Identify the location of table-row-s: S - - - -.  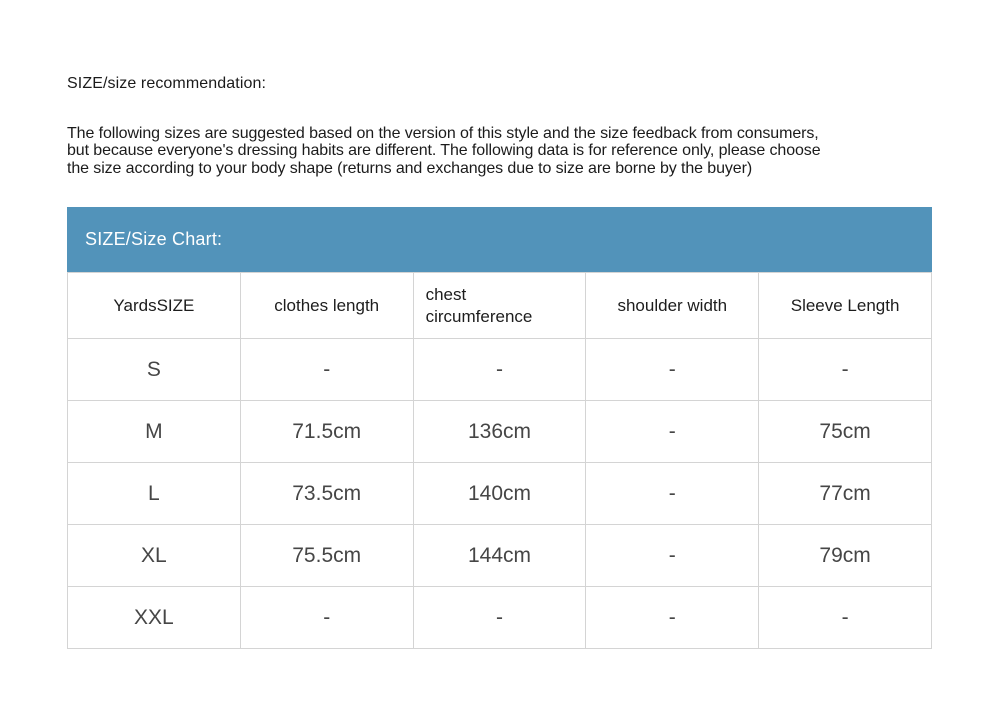
(499, 369).